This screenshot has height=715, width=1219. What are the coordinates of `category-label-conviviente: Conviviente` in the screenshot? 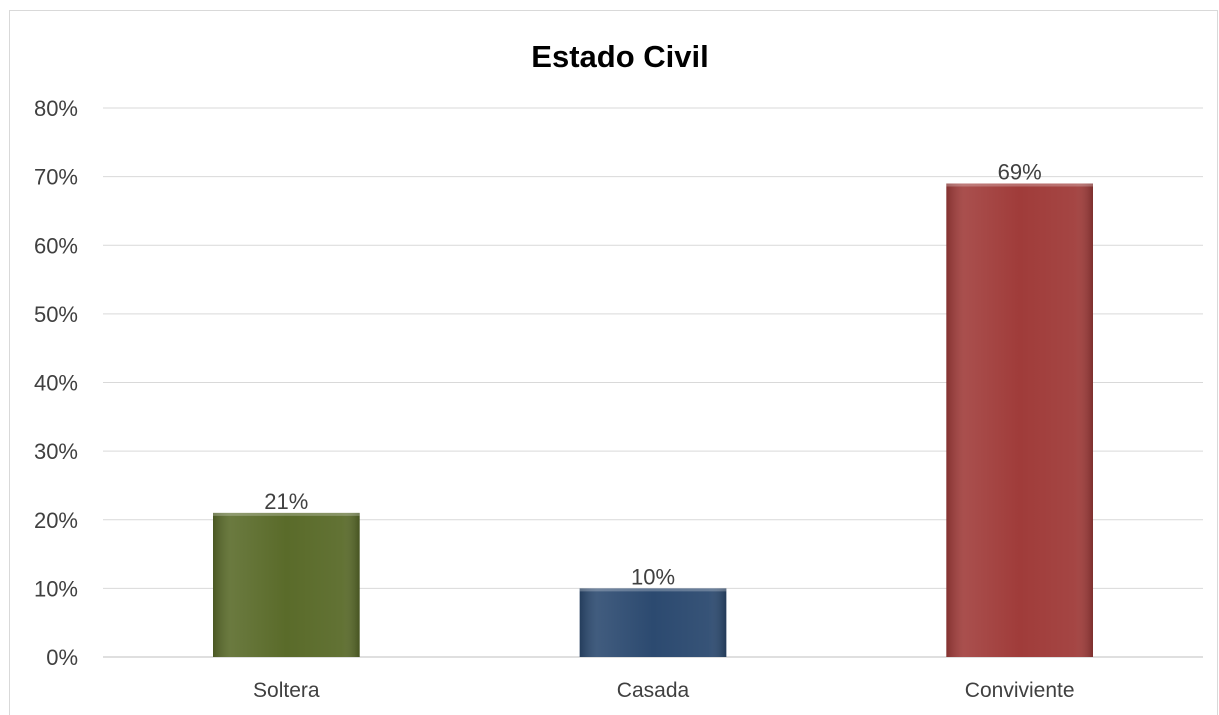 It's located at (1020, 690).